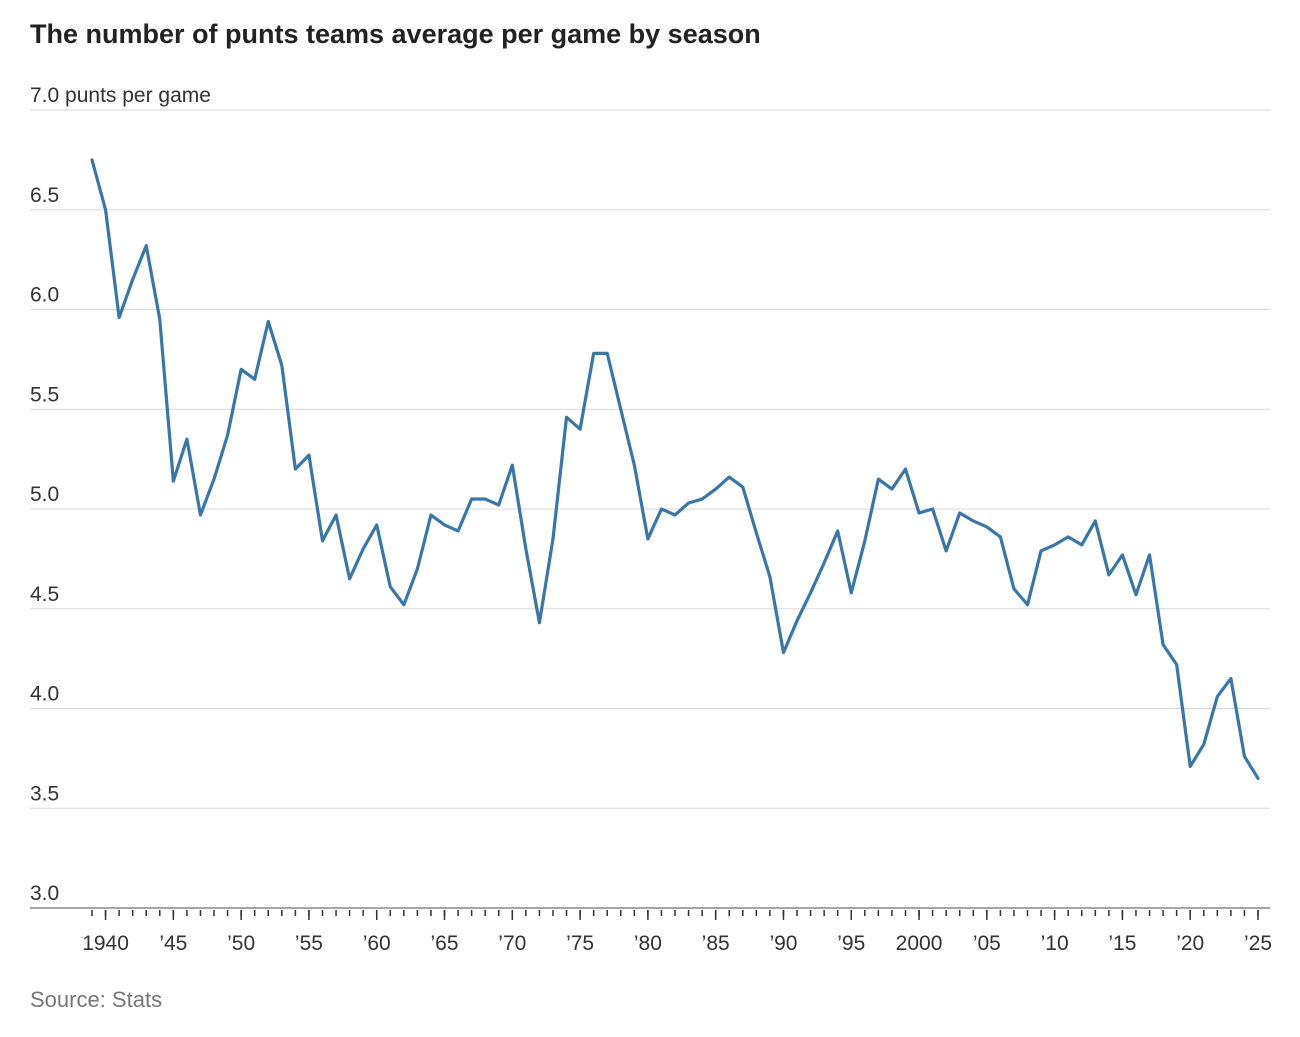  What do you see at coordinates (44, 694) in the screenshot?
I see `y-tick-label: 4.0` at bounding box center [44, 694].